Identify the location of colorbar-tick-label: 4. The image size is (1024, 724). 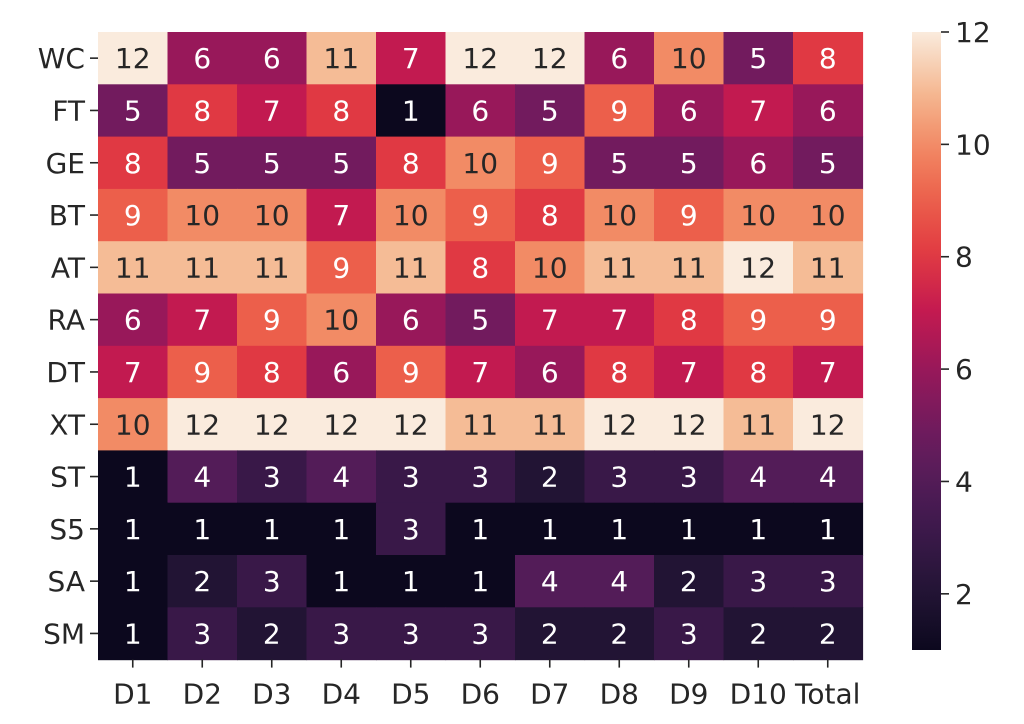
(964, 481).